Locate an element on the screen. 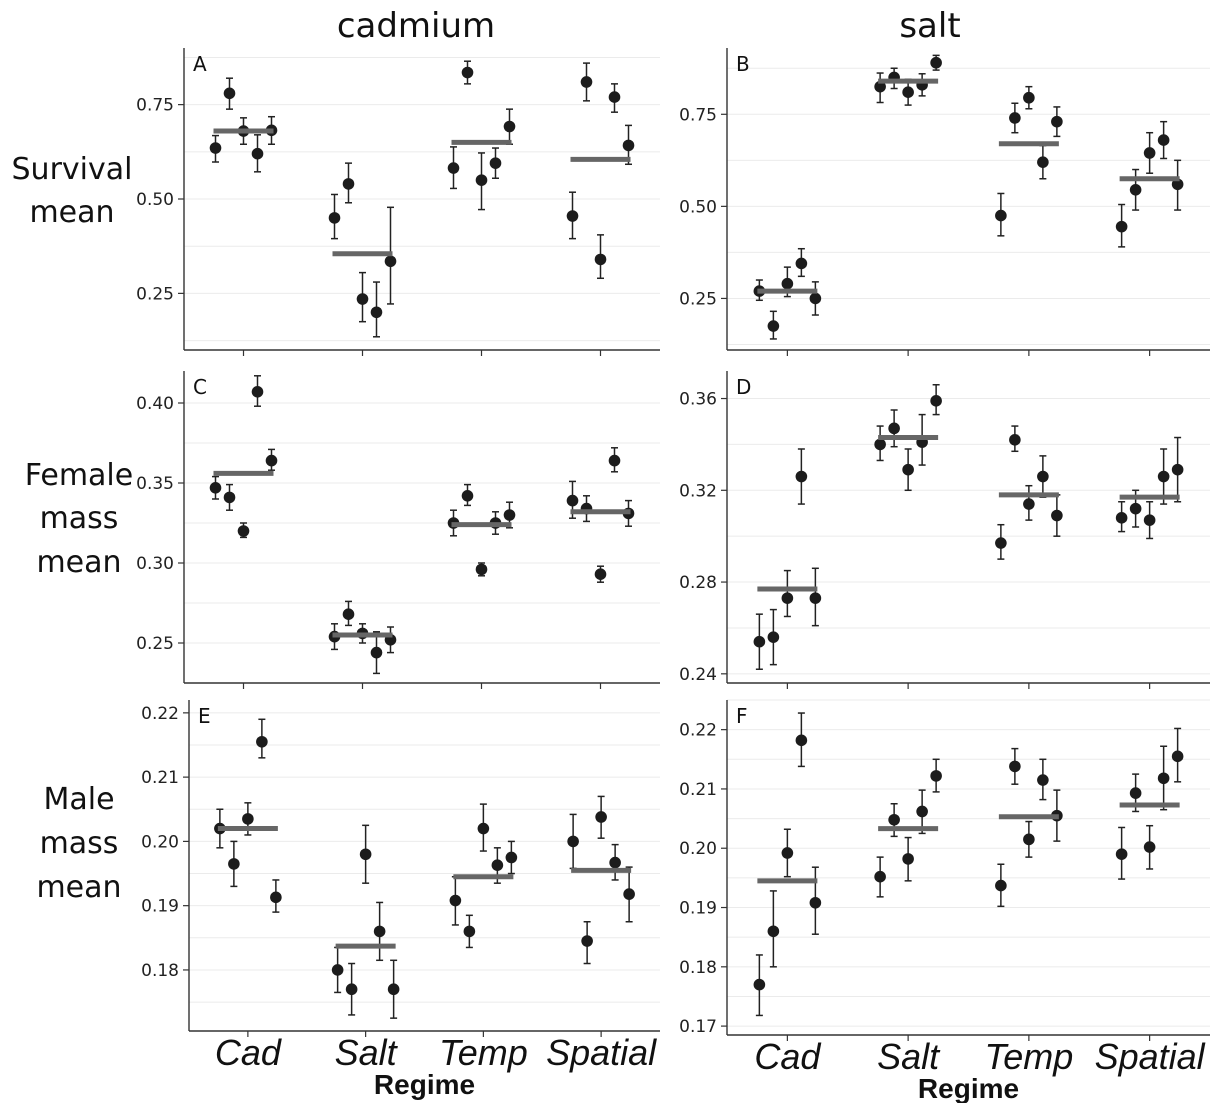  y-tick-label-f-3: 0.20 is located at coordinates (698, 849).